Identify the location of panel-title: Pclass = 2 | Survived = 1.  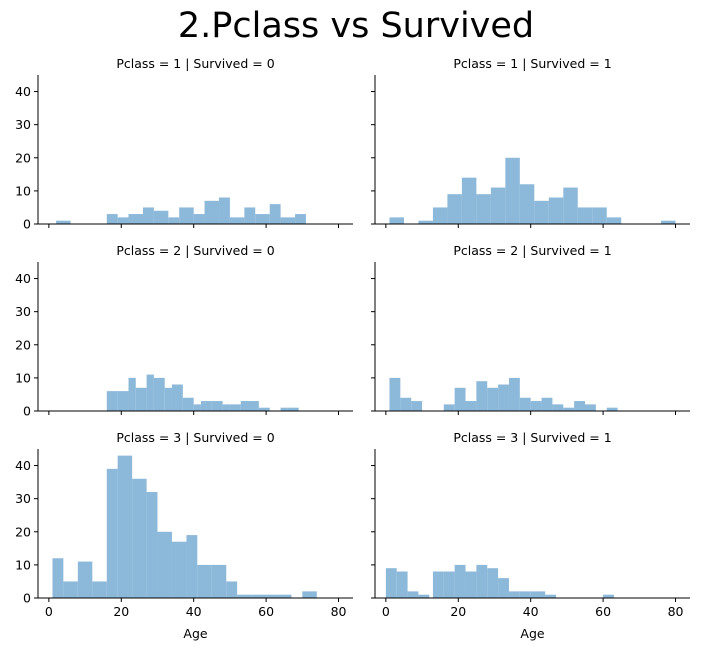
(532, 250).